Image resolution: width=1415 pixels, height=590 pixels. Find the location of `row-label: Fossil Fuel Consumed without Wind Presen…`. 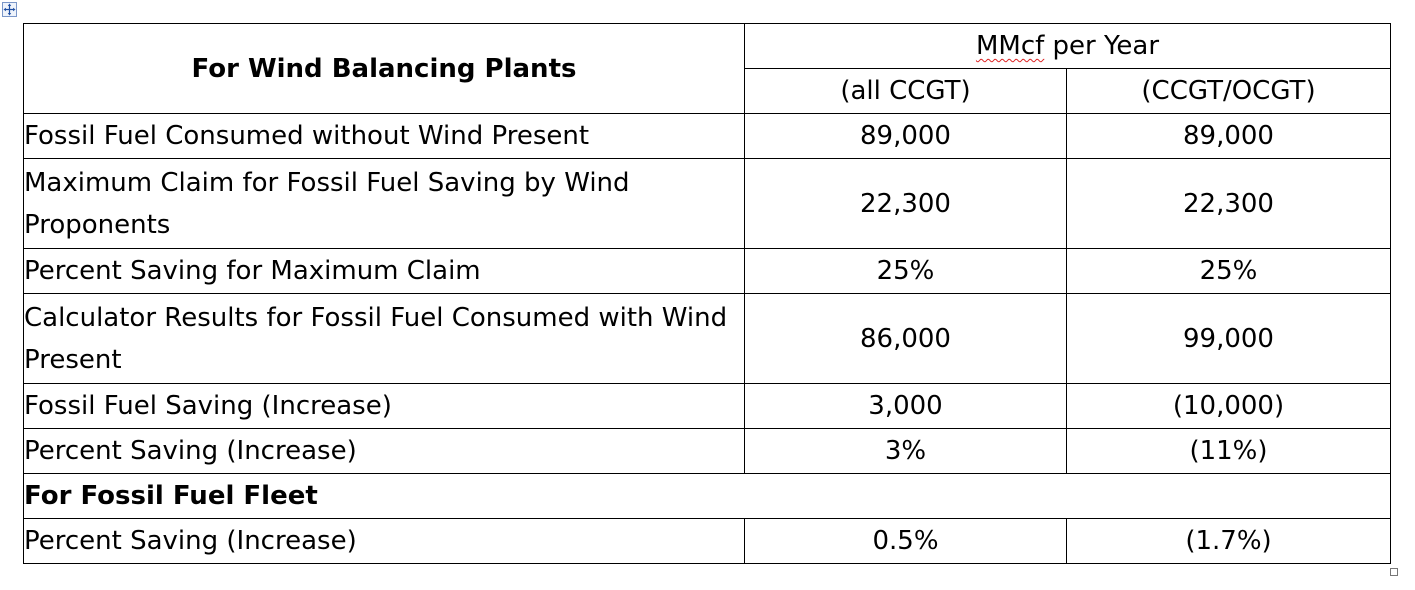

row-label: Fossil Fuel Consumed without Wind Presen… is located at coordinates (384, 136).